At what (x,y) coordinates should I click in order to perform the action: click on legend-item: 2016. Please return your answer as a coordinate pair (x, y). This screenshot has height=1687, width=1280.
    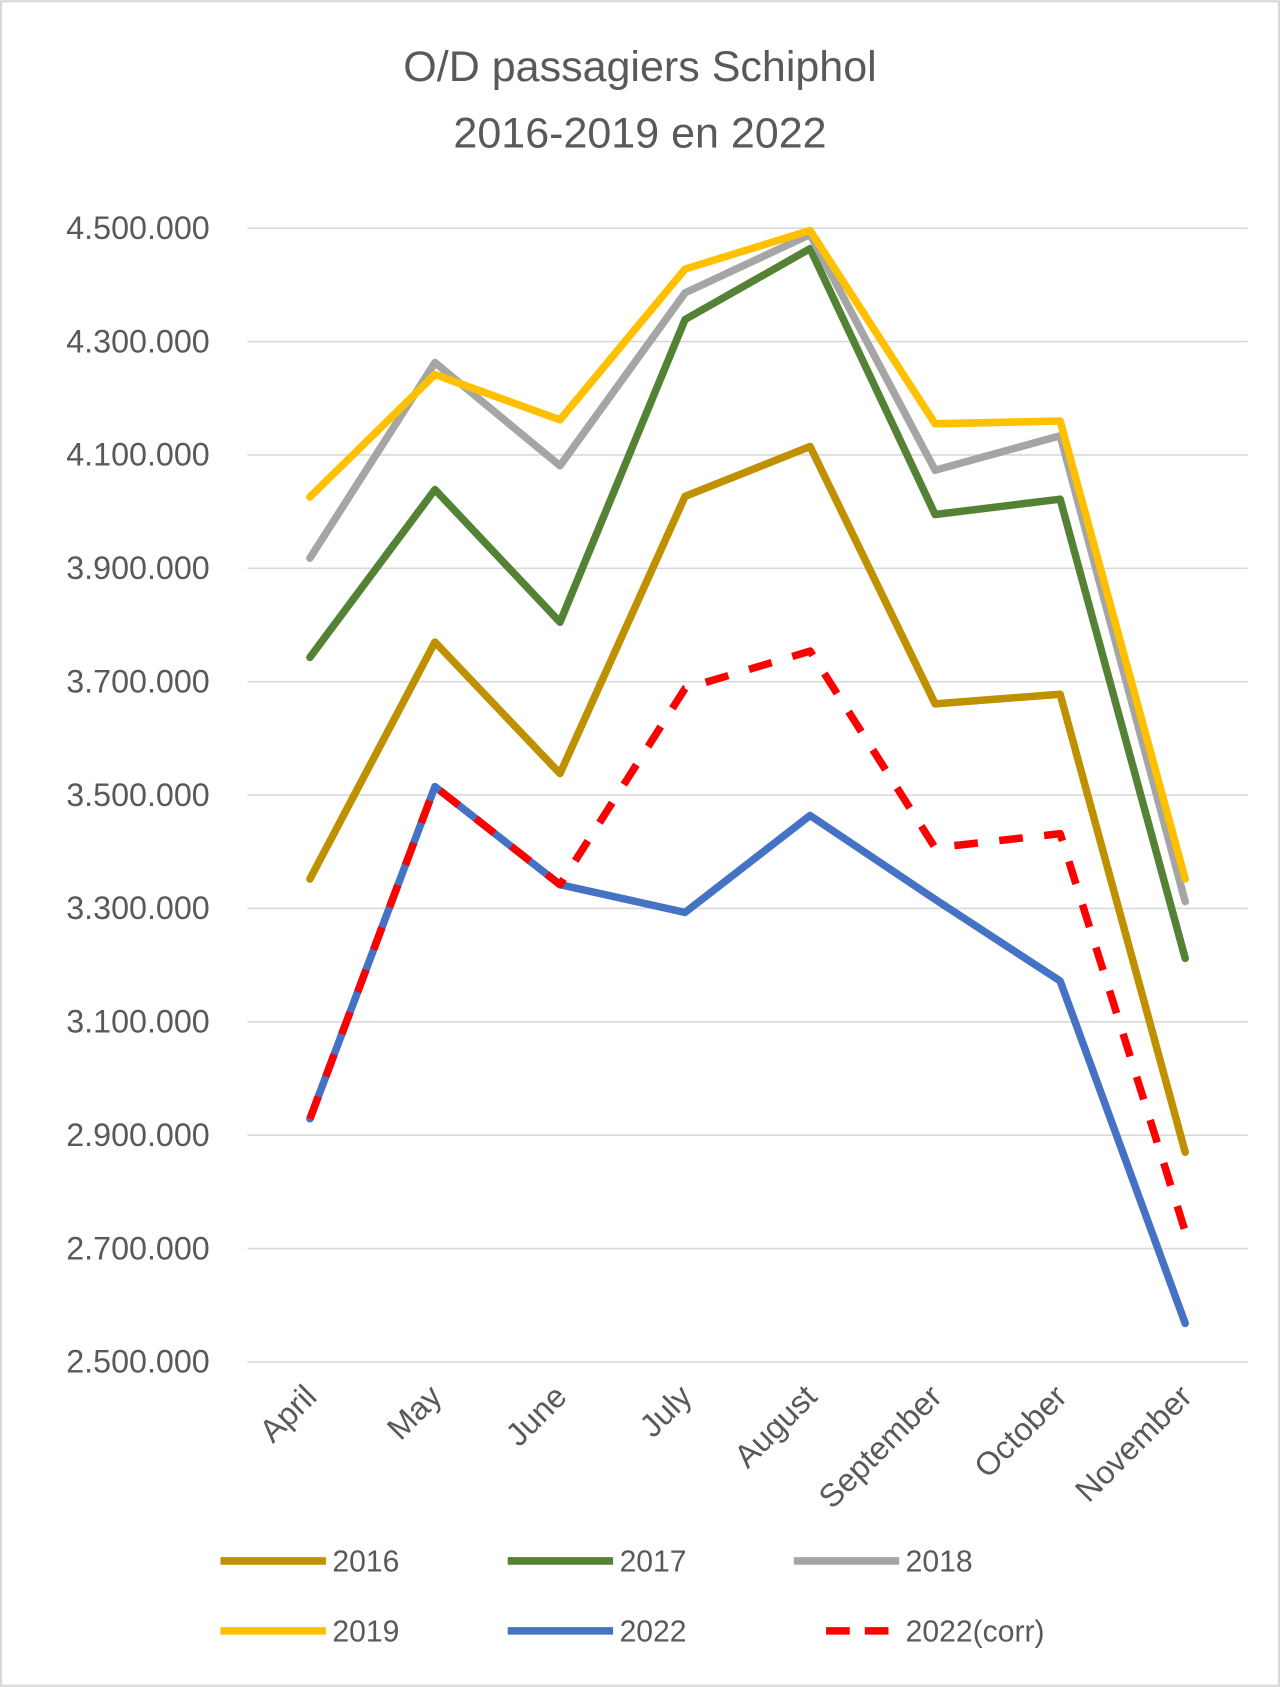
    Looking at the image, I should click on (309, 1562).